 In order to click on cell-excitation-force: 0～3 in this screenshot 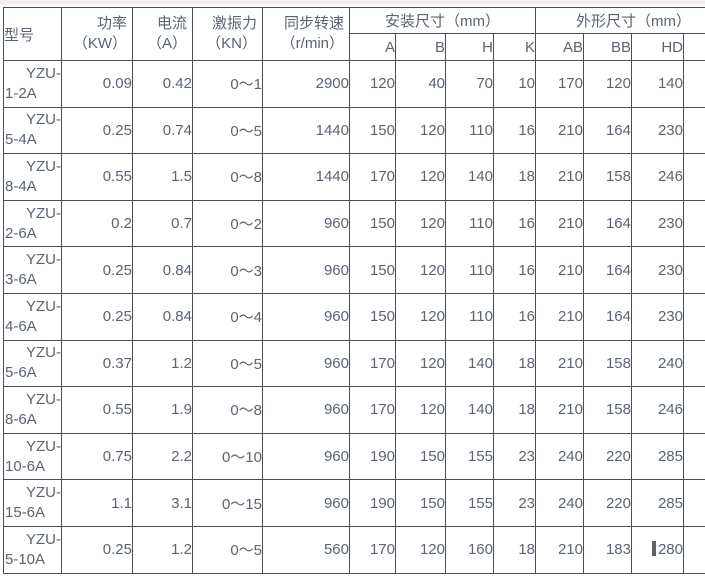, I will do `click(227, 270)`.